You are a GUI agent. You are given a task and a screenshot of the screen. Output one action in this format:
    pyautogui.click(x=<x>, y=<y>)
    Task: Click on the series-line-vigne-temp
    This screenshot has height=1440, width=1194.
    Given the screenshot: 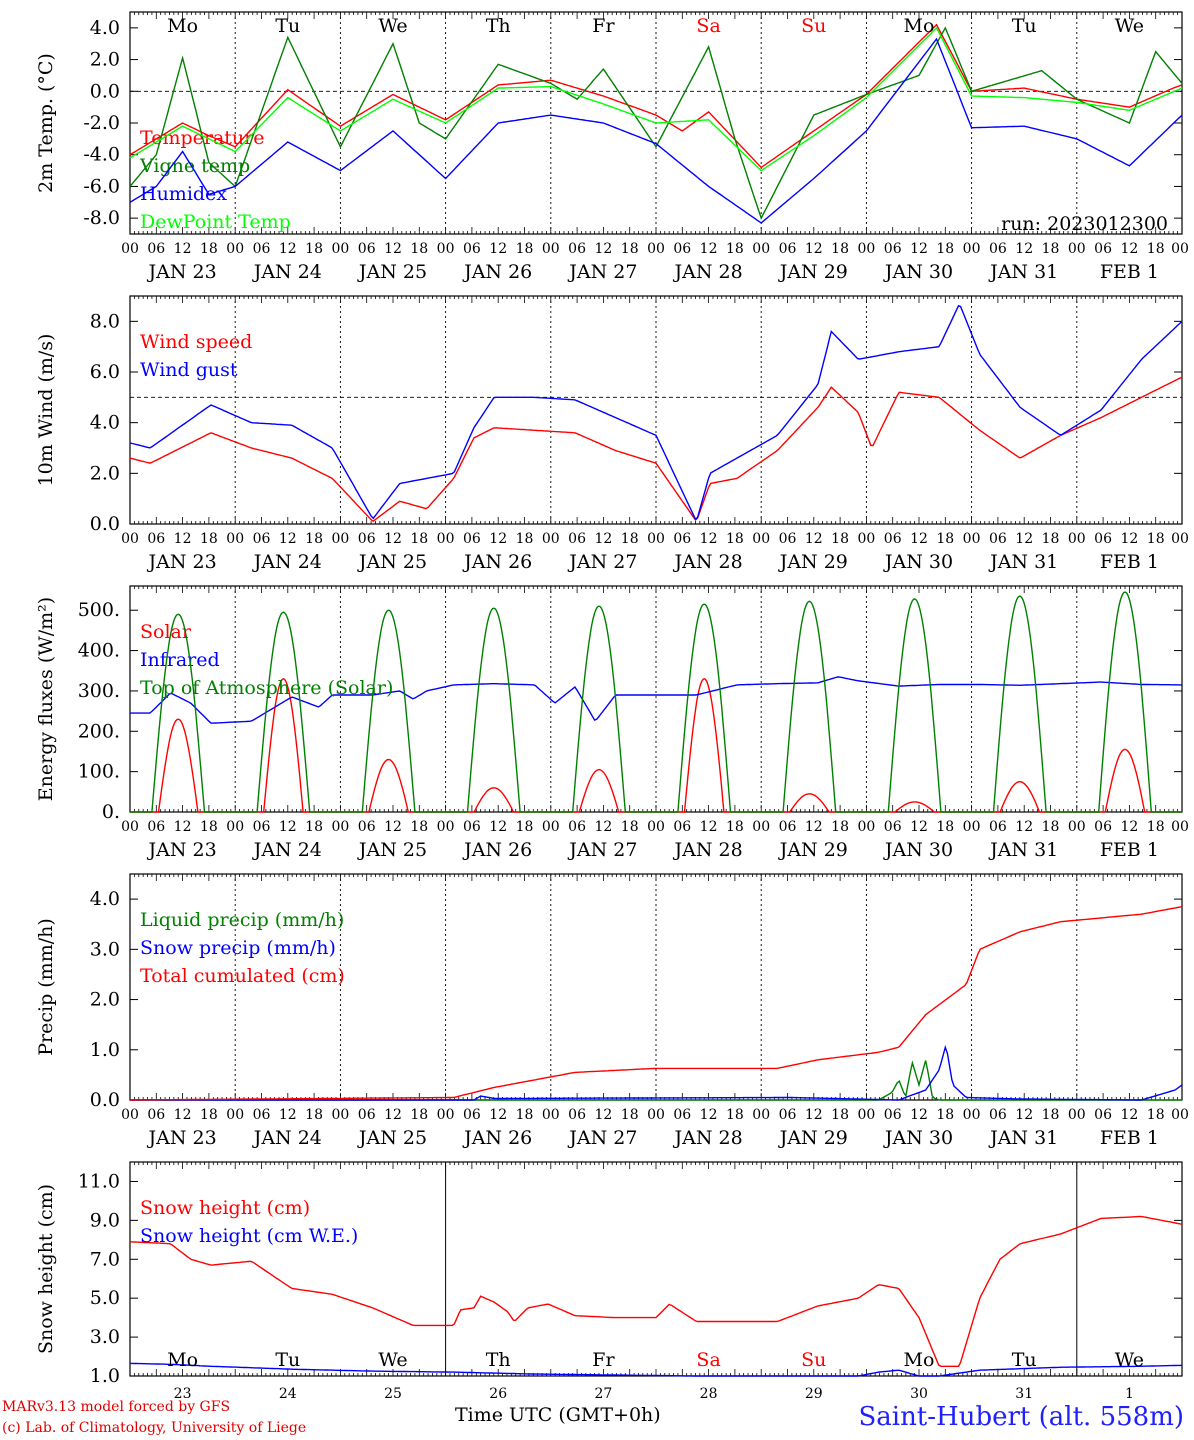 What is the action you would take?
    pyautogui.click(x=656, y=123)
    